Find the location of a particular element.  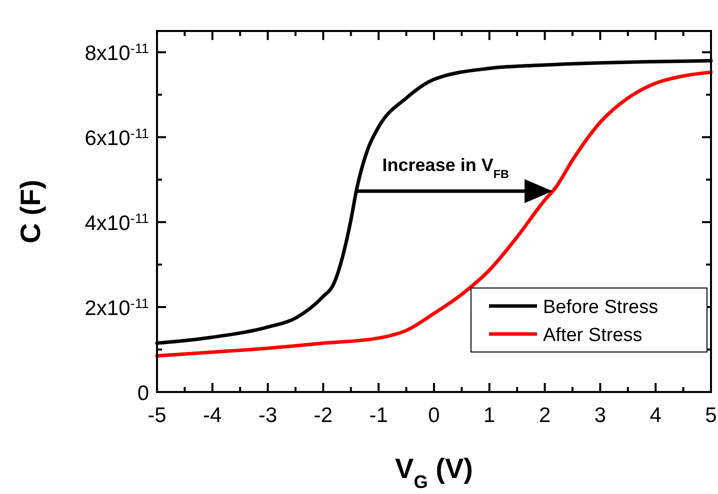

x-tick-label: -5 is located at coordinates (157, 415).